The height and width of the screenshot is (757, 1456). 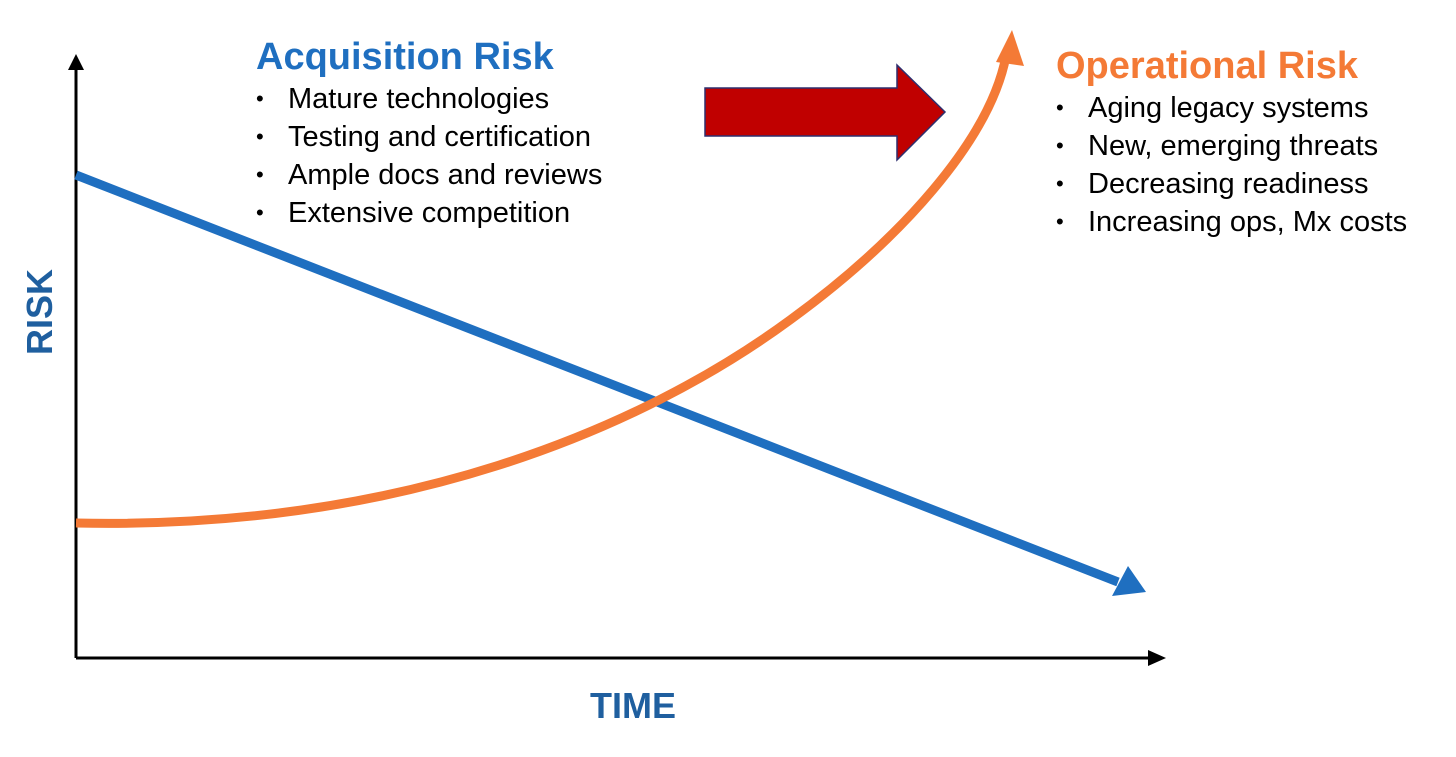 I want to click on list-item: Ample docs and reviews, so click(x=429, y=175).